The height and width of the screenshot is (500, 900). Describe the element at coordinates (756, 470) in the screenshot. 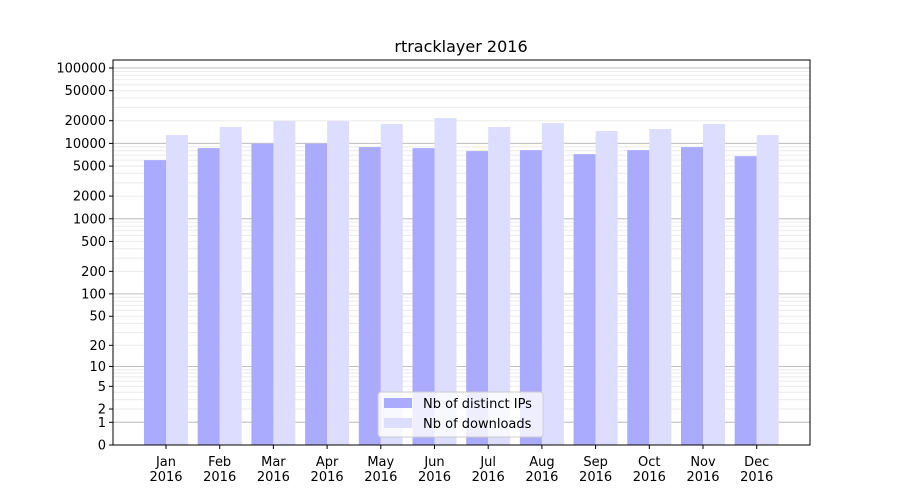

I see `x-tick-label: Dec 2016` at that location.